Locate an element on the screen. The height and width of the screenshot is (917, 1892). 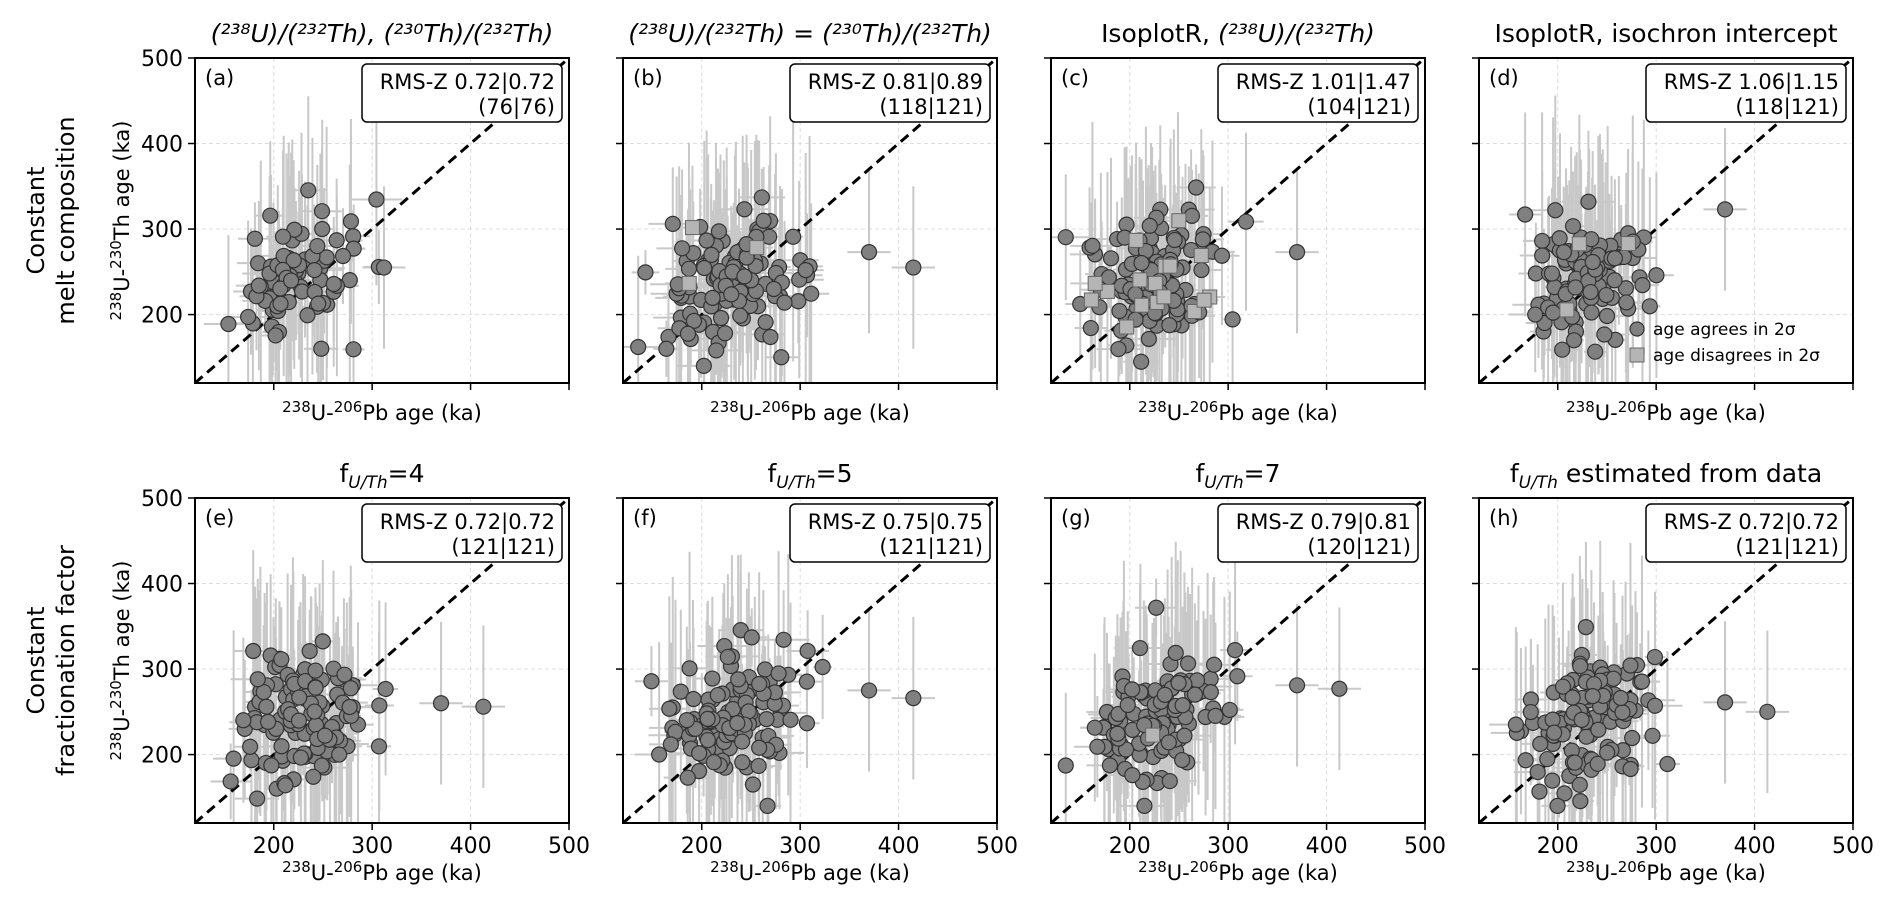
x-tick-label: 400 is located at coordinates (1327, 846).